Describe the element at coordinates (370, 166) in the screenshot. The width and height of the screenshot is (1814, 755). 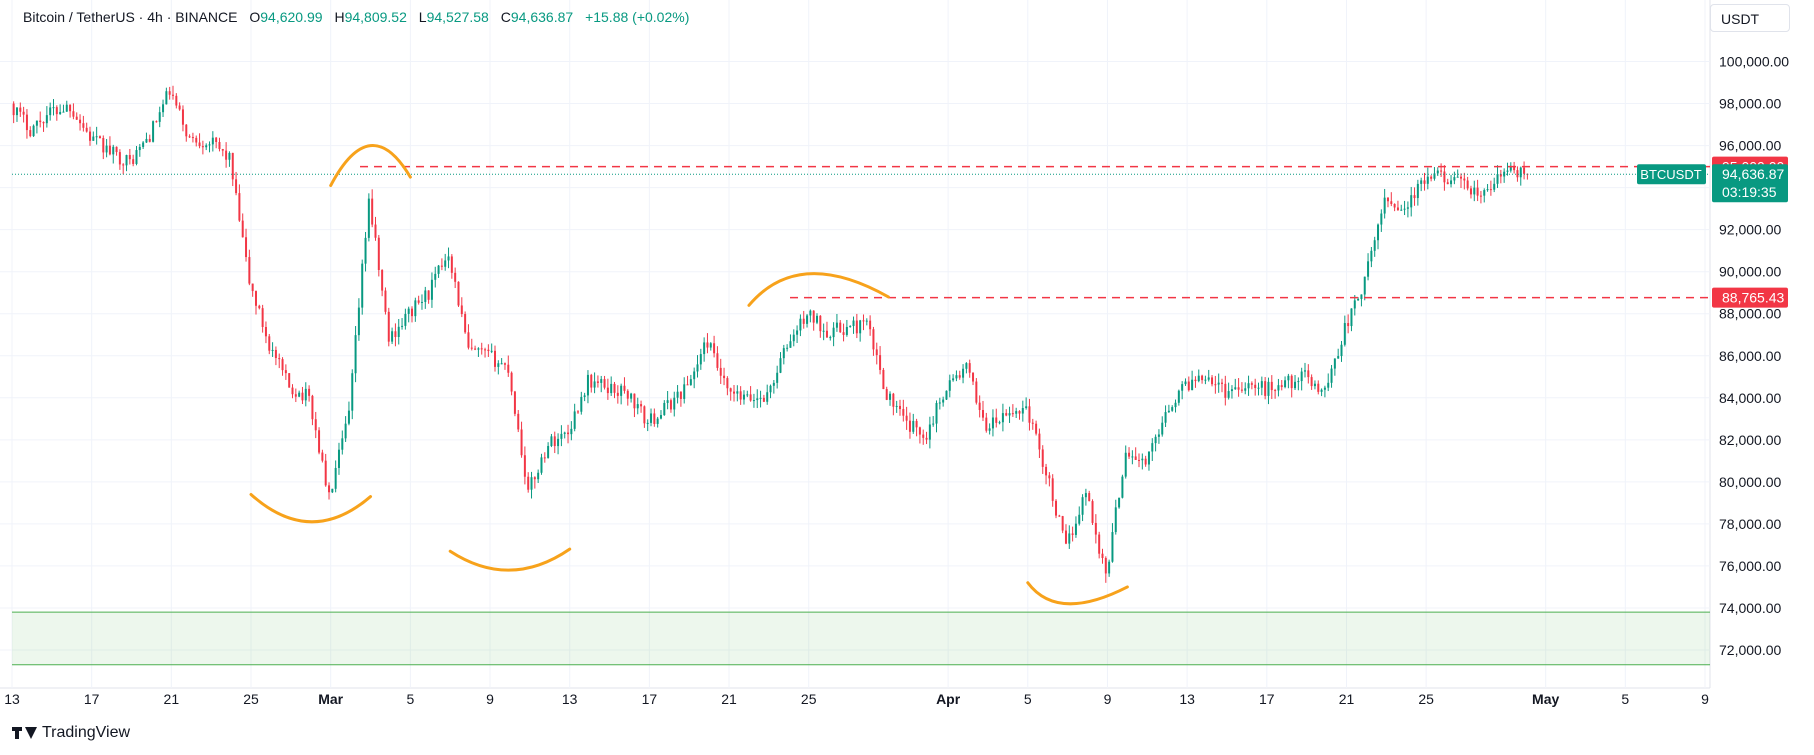
I see `annotation-arc` at that location.